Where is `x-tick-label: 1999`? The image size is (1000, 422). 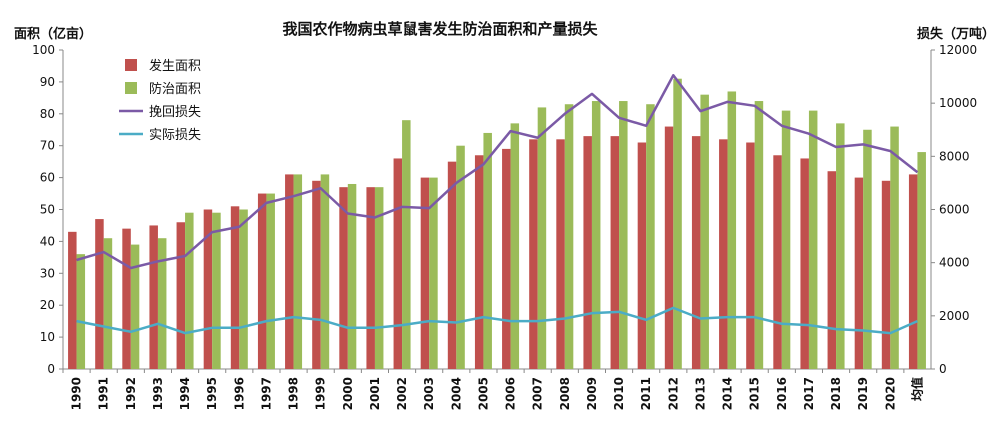
x-tick-label: 1999 is located at coordinates (321, 393).